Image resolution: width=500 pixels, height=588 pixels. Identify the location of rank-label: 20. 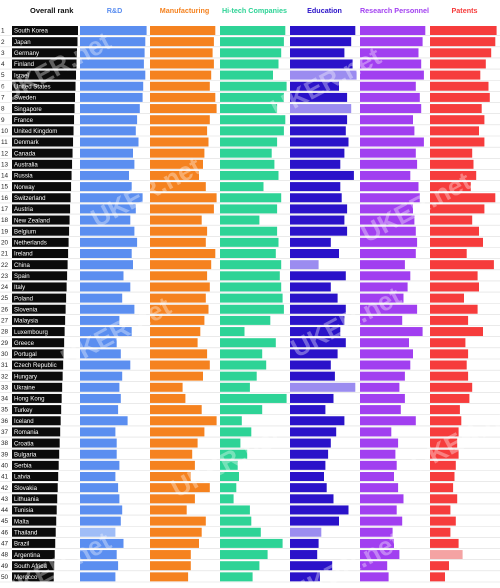
(5, 242).